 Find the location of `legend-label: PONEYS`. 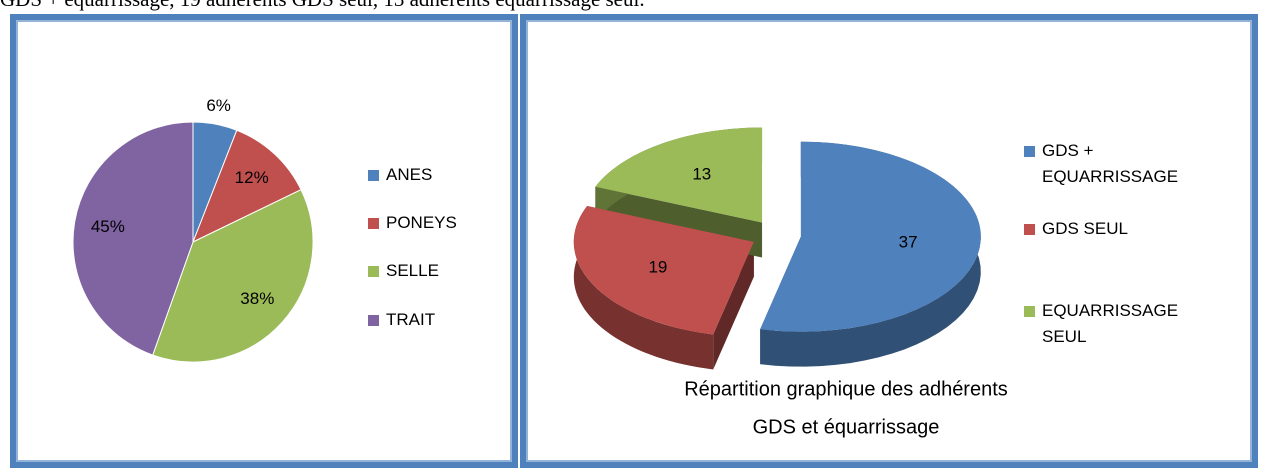

legend-label: PONEYS is located at coordinates (421, 222).